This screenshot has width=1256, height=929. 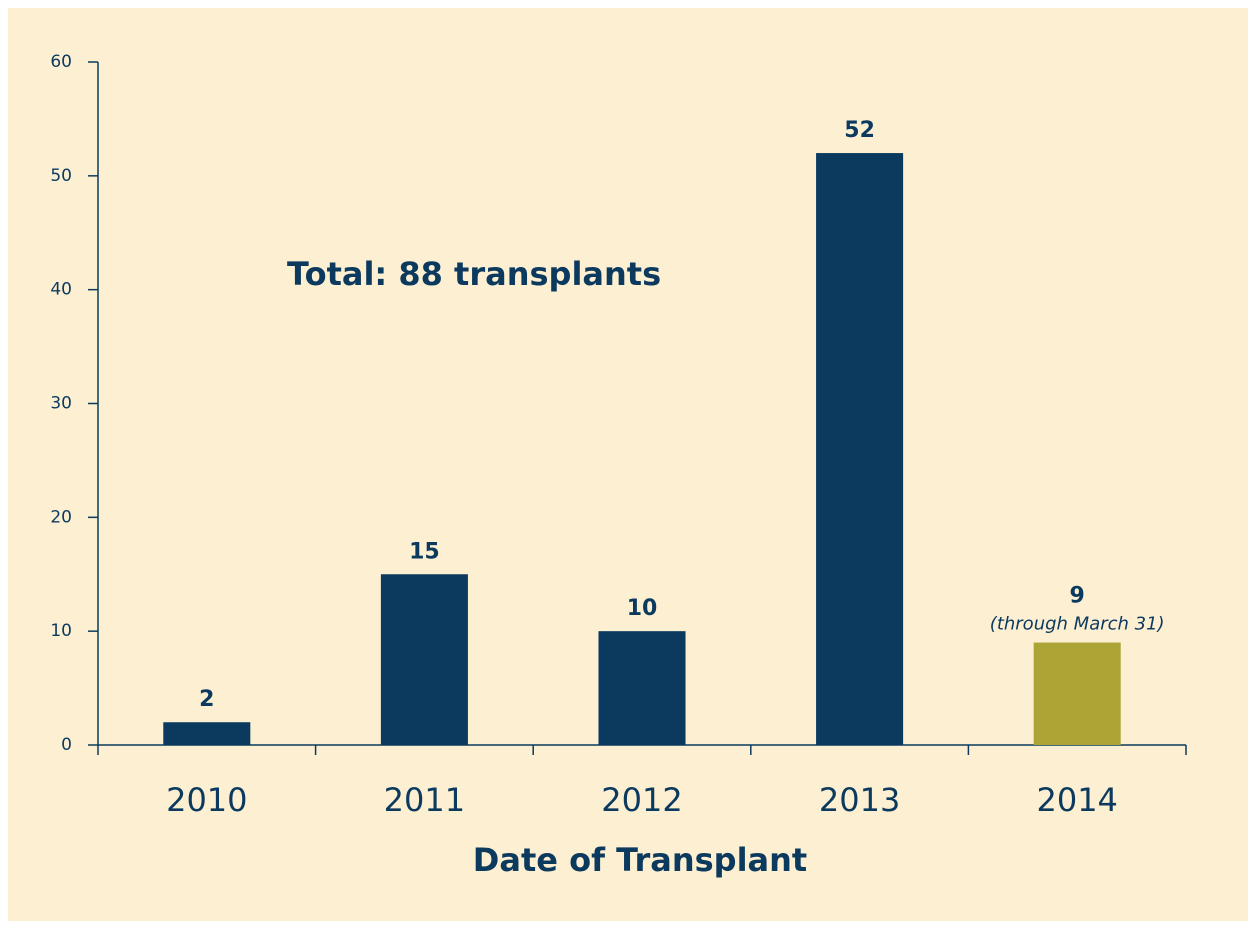 What do you see at coordinates (61, 176) in the screenshot?
I see `y-tick-label: 50` at bounding box center [61, 176].